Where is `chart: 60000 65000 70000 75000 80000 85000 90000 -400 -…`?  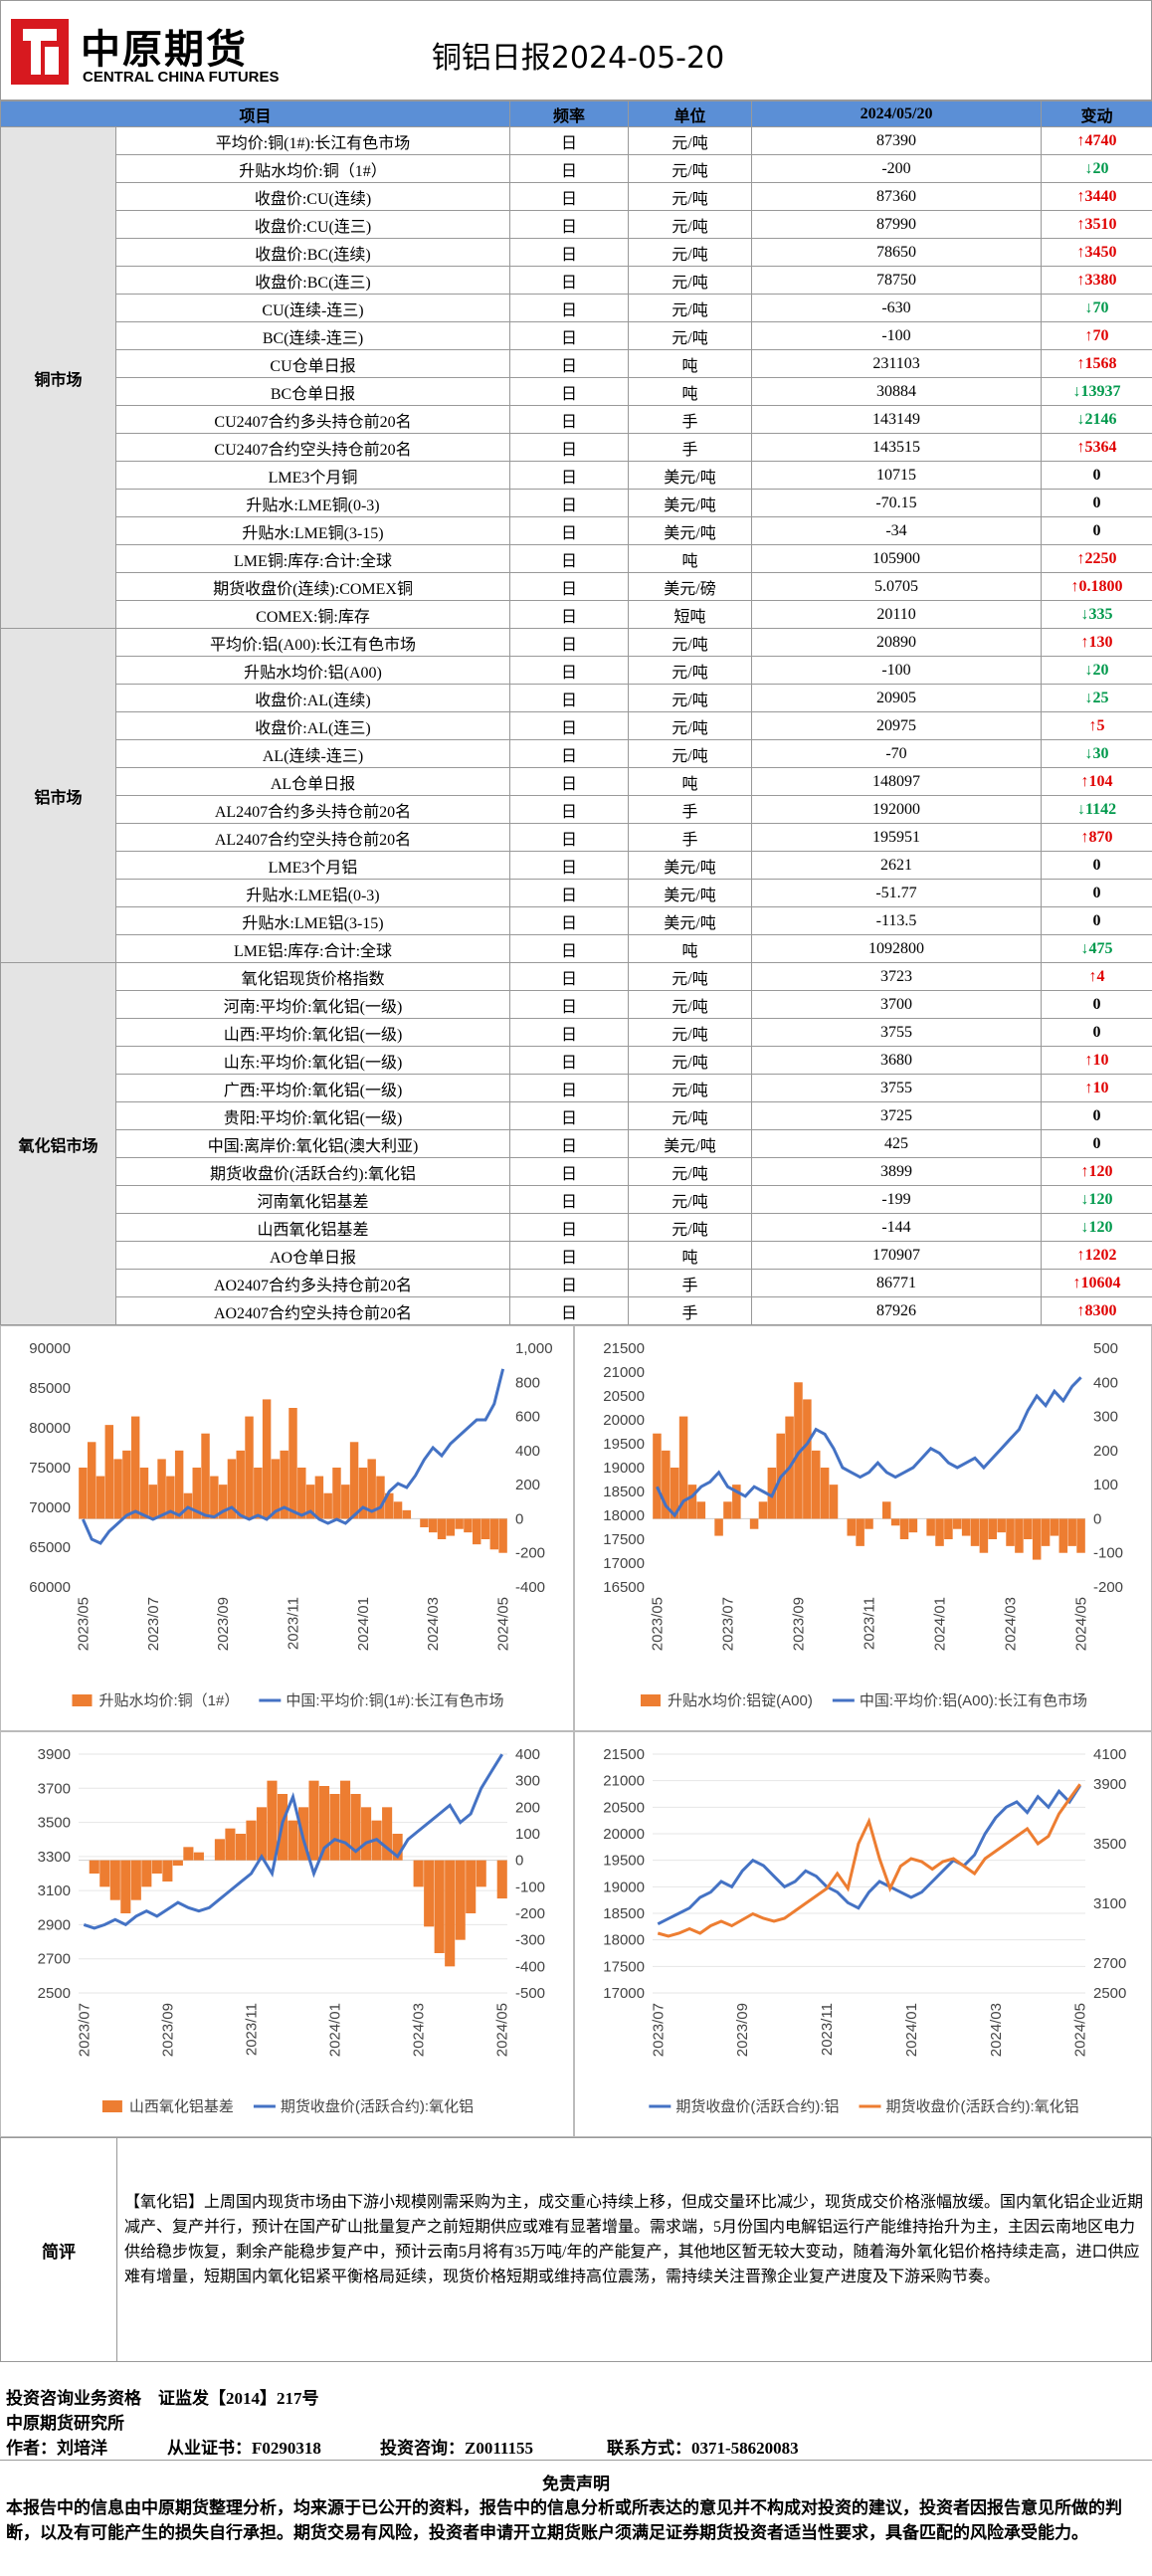
chart: 60000 65000 70000 75000 80000 85000 90000 -400 -… is located at coordinates (290, 1524).